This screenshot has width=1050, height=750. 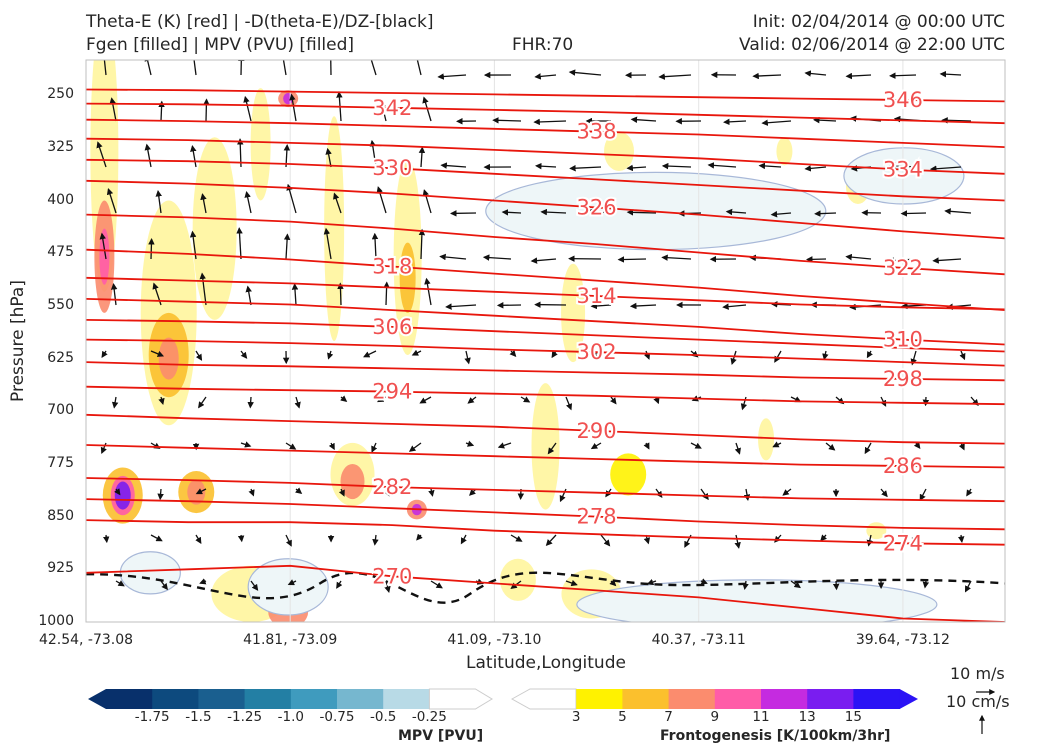 I want to click on theta-e-label: 310, so click(x=903, y=340).